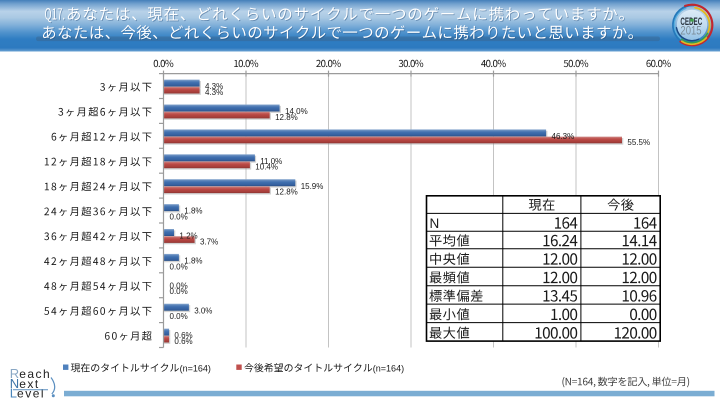 The image size is (720, 405). Describe the element at coordinates (27, 393) in the screenshot. I see `svg-text: Level` at that location.